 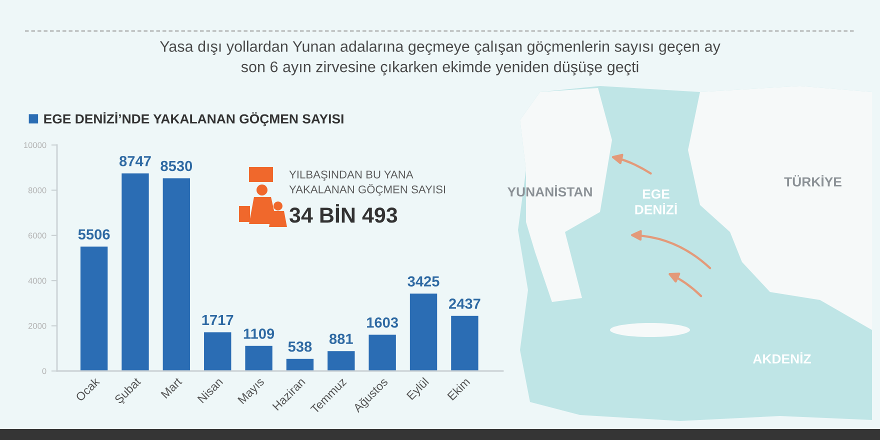 I want to click on data-label: 5506, so click(x=94, y=234).